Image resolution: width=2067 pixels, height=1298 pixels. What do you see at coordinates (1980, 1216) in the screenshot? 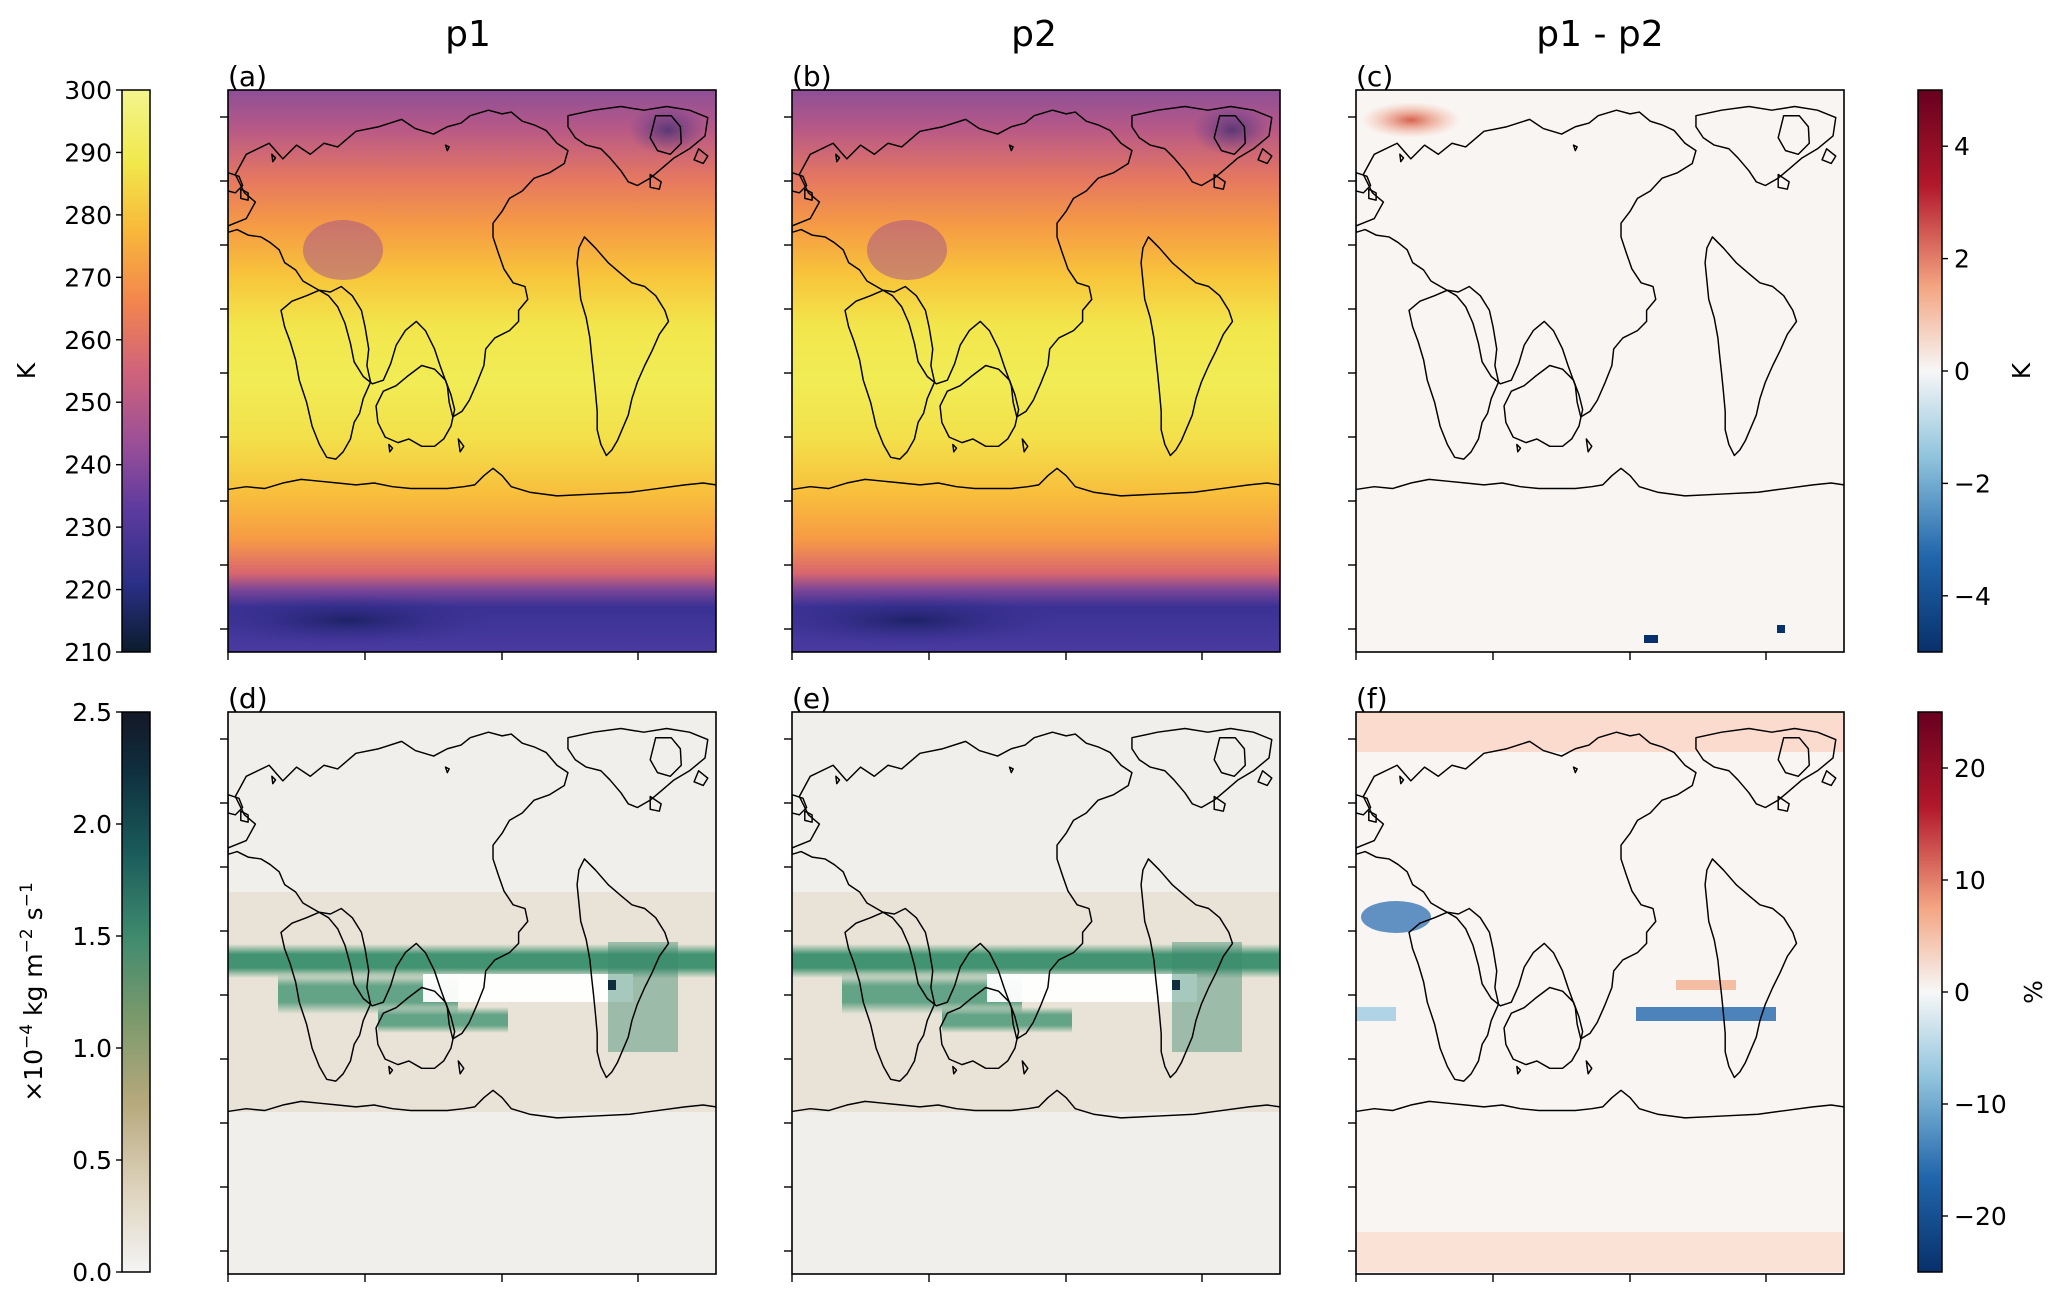
I see `colorbar-tick-label: −20` at bounding box center [1980, 1216].